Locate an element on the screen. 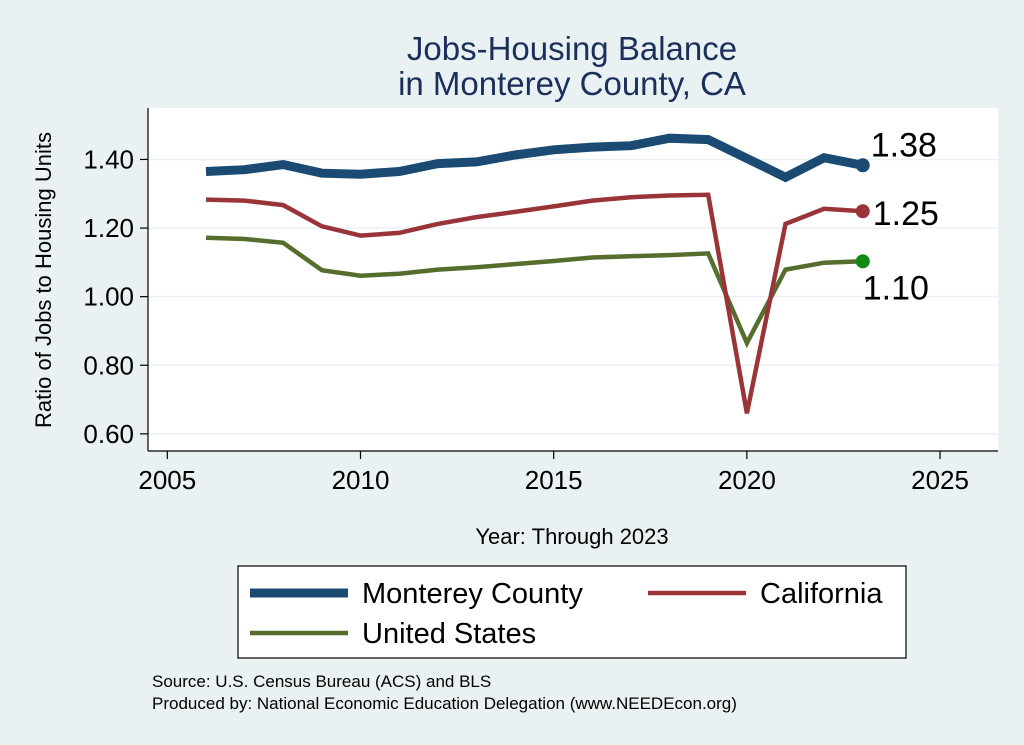 This screenshot has height=745, width=1024. end-labels: 1.38 1.25 1.10 is located at coordinates (901, 216).